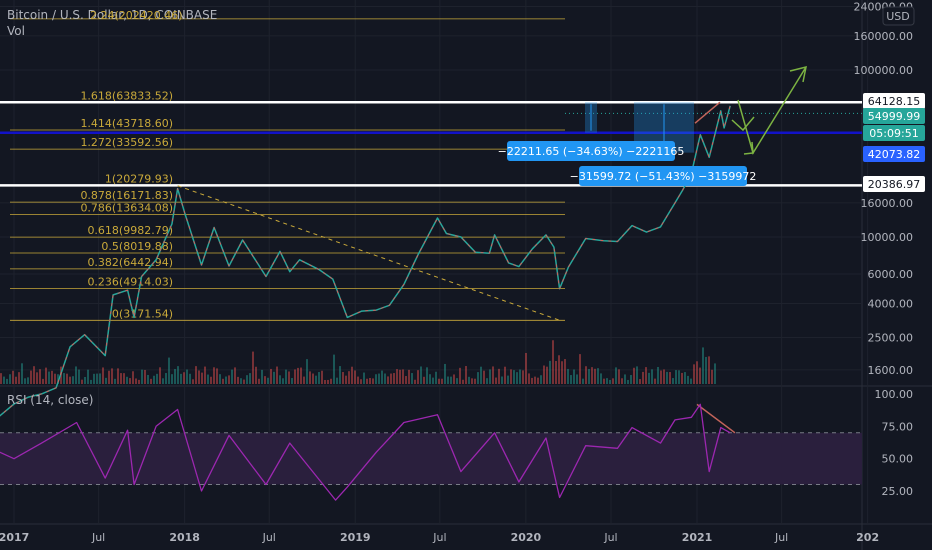 The width and height of the screenshot is (932, 550). I want to click on currency-badge, so click(898, 16).